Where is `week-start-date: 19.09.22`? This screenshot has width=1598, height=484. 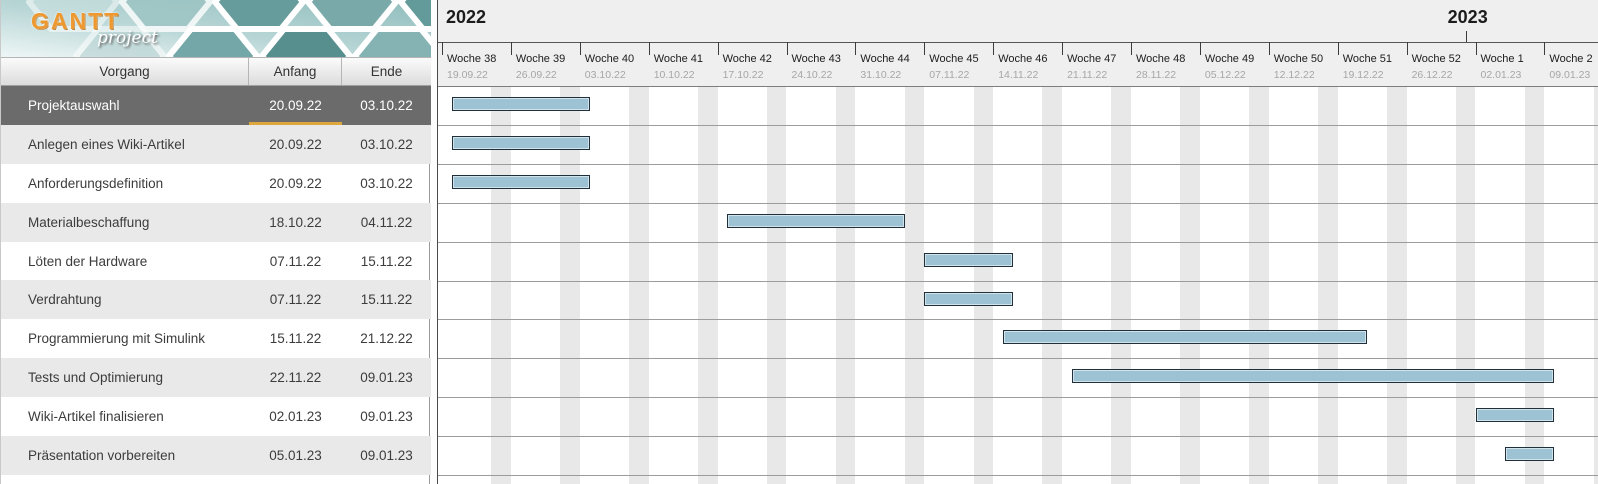 week-start-date: 19.09.22 is located at coordinates (467, 75).